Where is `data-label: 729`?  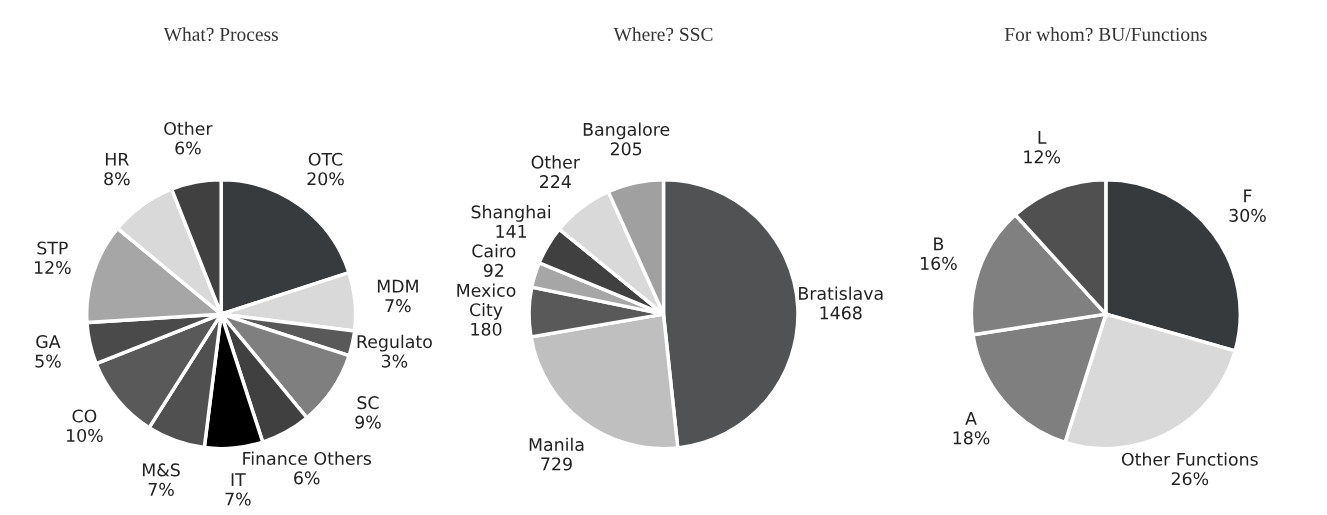 data-label: 729 is located at coordinates (556, 464).